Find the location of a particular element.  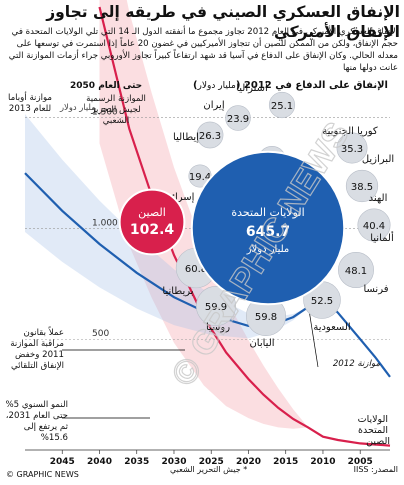

x-tick-label: 2045 is located at coordinates (62, 462).